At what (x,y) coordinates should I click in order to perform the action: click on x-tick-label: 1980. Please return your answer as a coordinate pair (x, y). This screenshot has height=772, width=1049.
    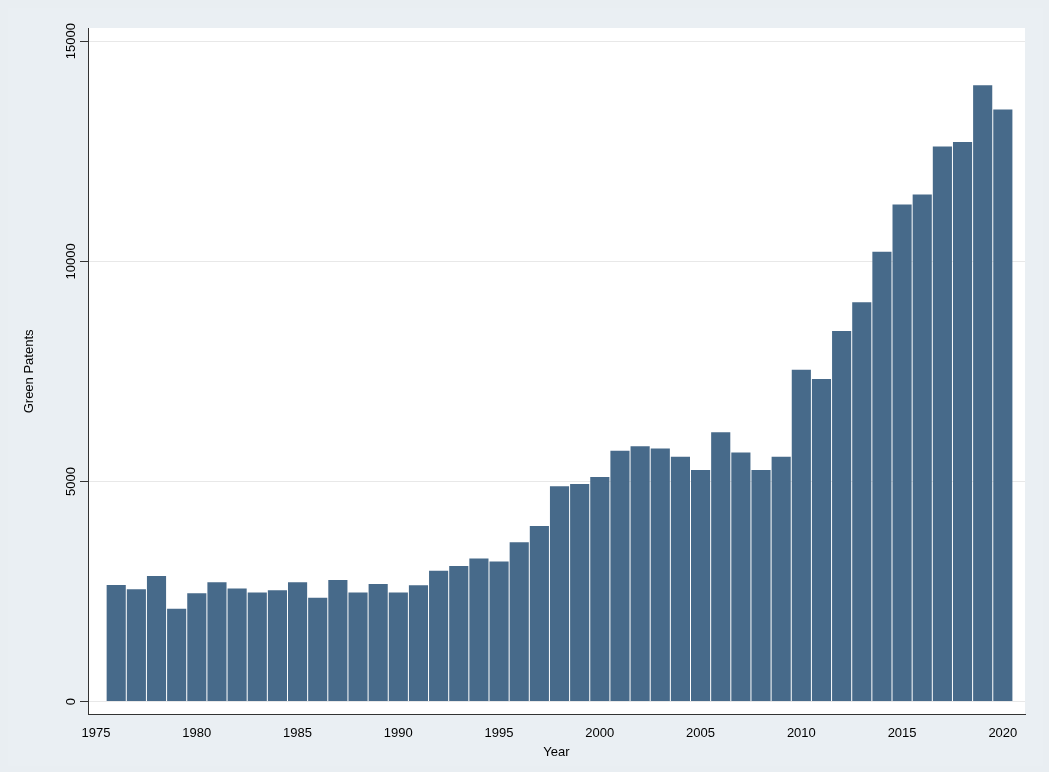
    Looking at the image, I should click on (197, 733).